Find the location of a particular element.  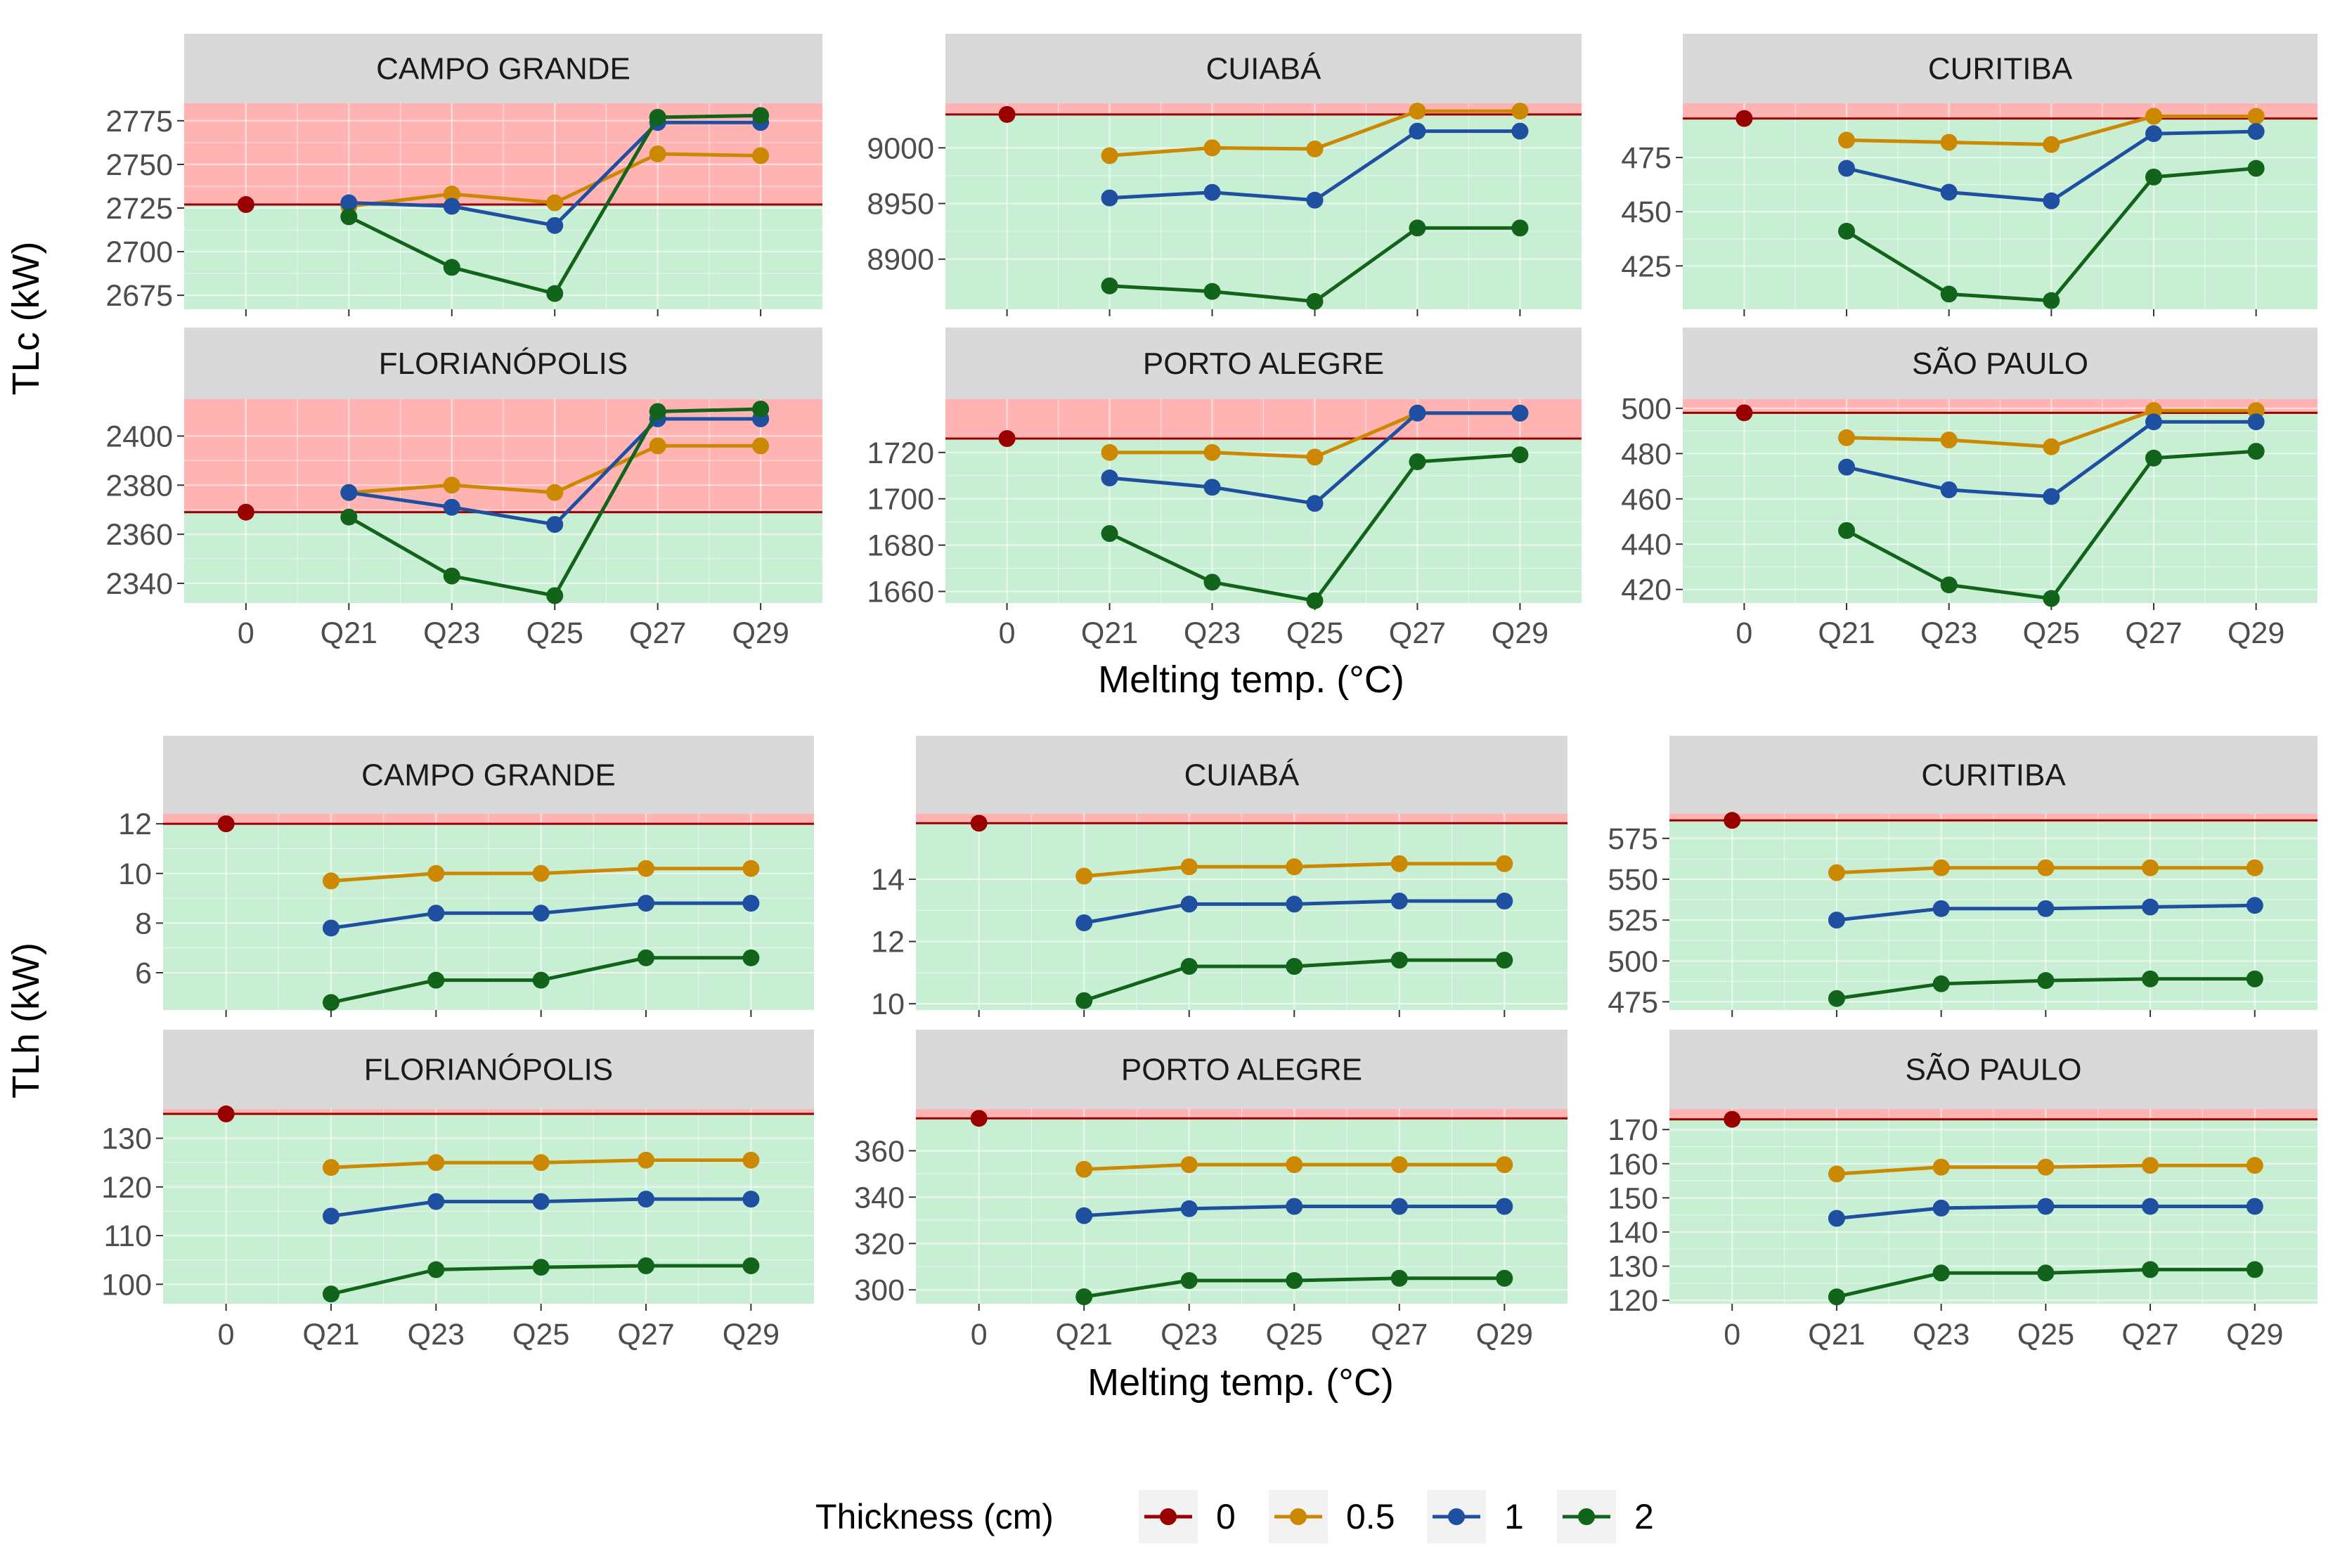

panel-tlh-4: PORTO ALEGRE 300 320 340 360 0 Q21 Q23 Q25 Q27 Q29 is located at coordinates (1210, 1191).